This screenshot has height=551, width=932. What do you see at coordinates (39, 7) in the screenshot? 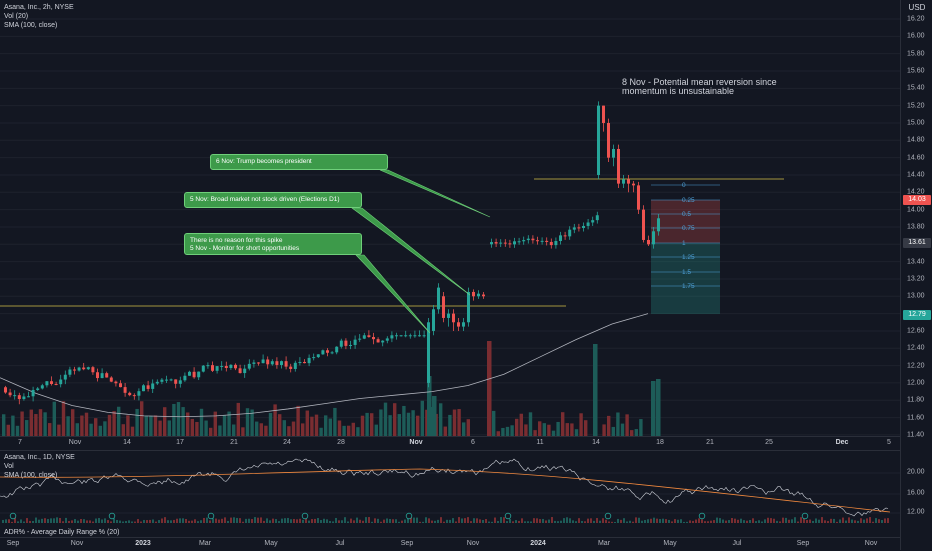
I see `legend-symbol: Asana, Inc., 2h, NYSE` at bounding box center [39, 7].